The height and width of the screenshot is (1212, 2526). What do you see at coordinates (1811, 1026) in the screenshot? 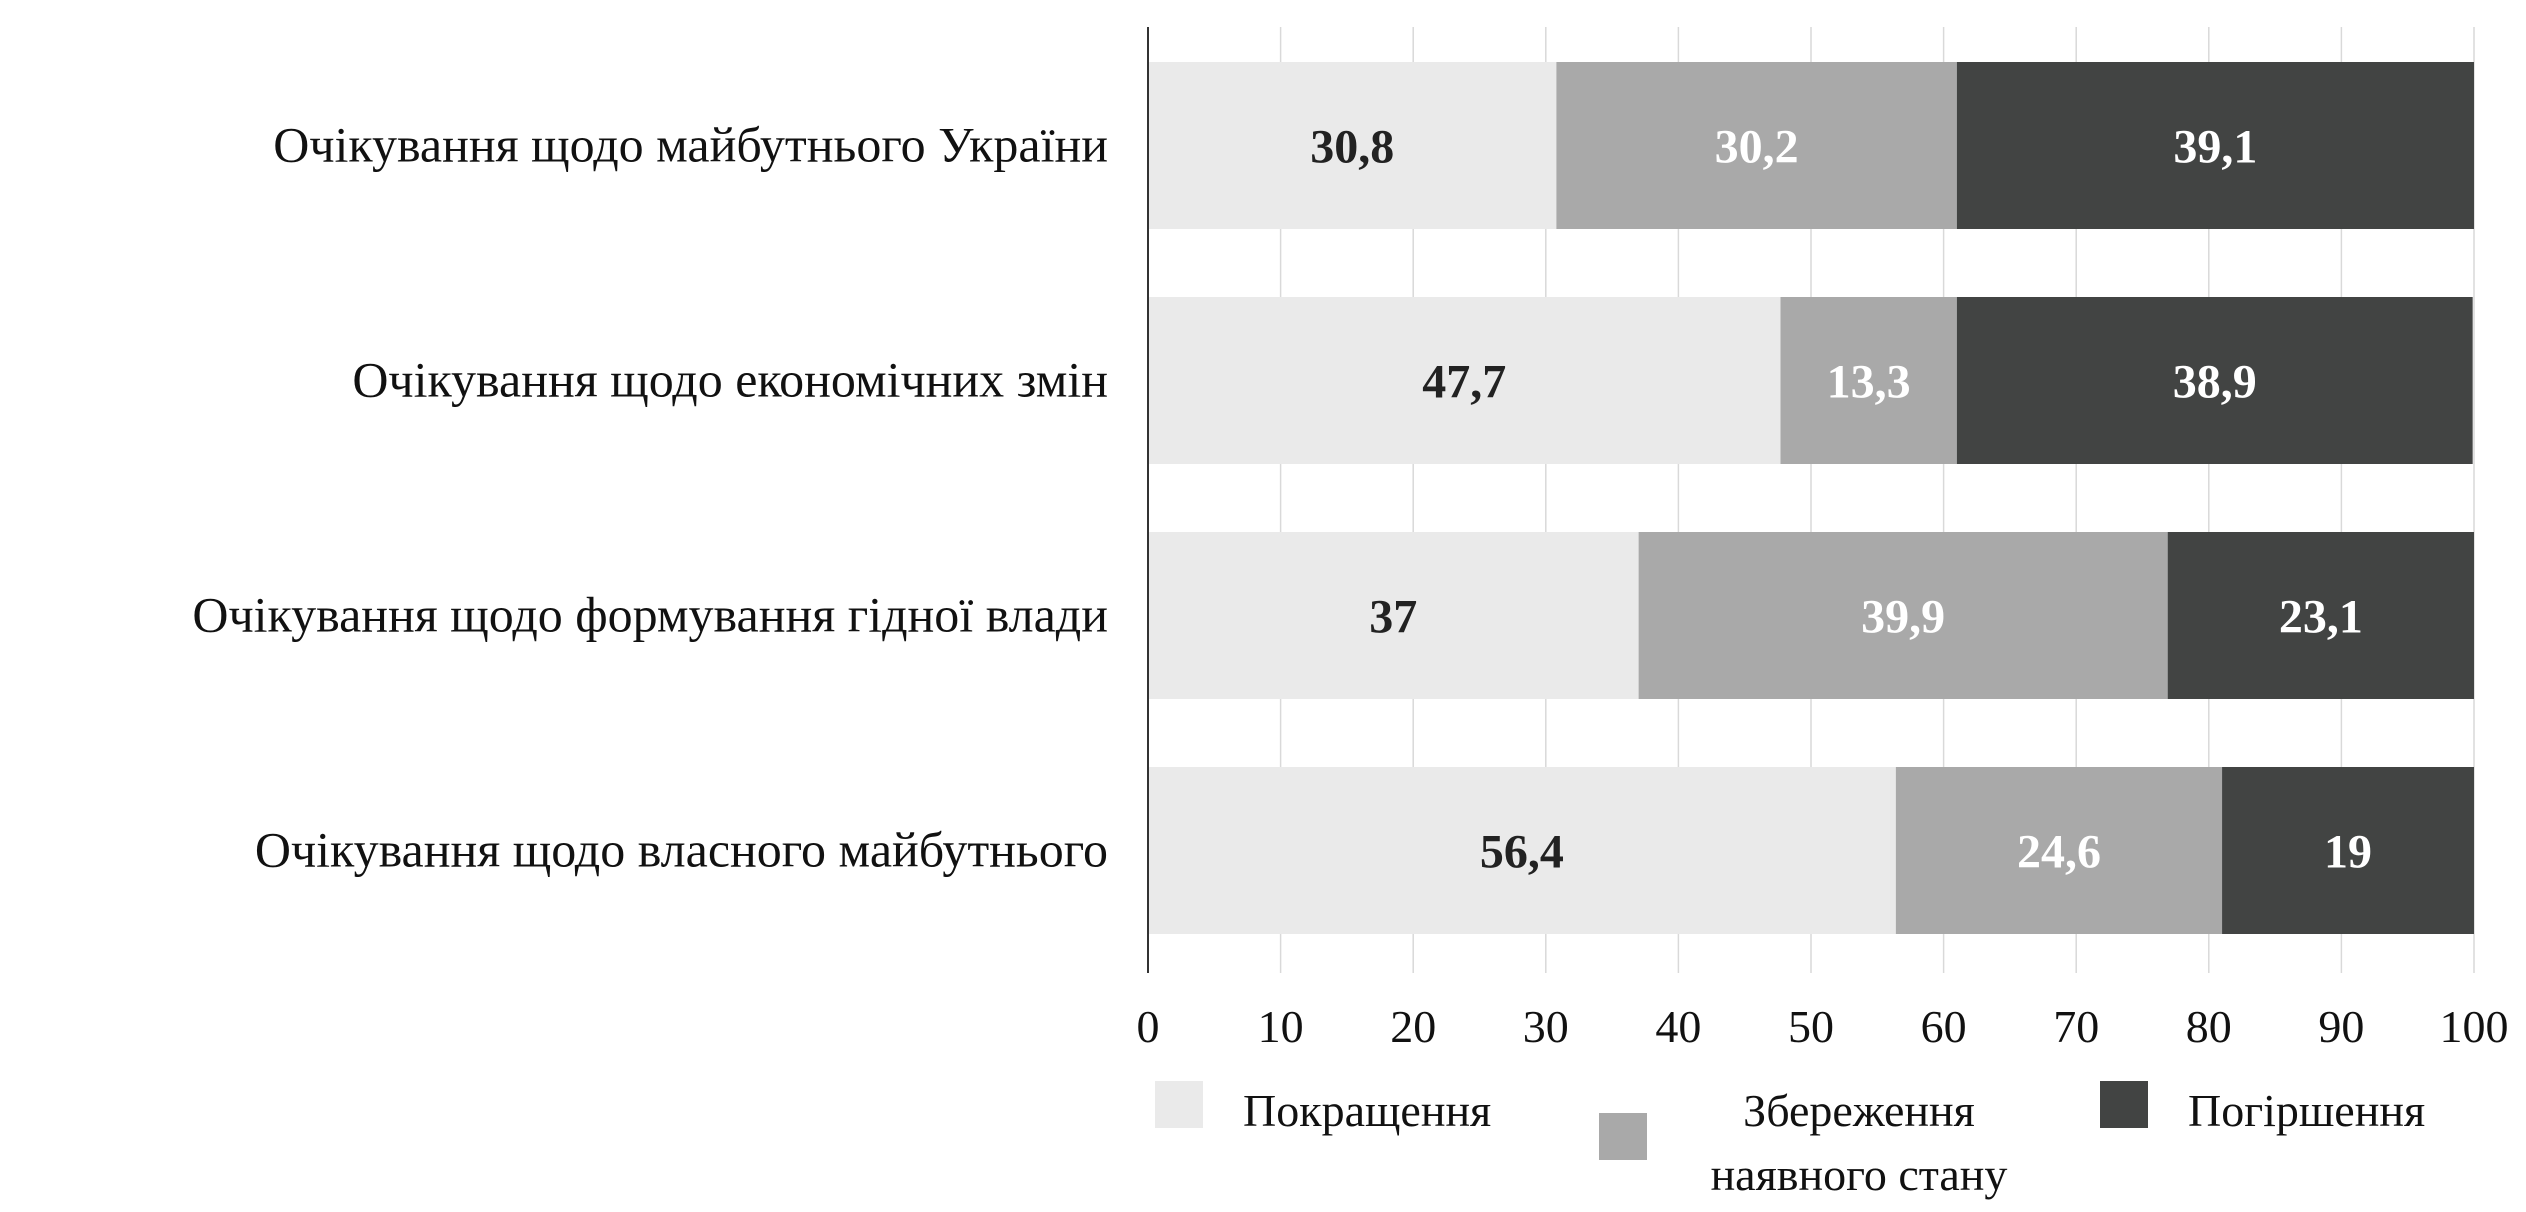
I see `x-tick-label: 50` at bounding box center [1811, 1026].